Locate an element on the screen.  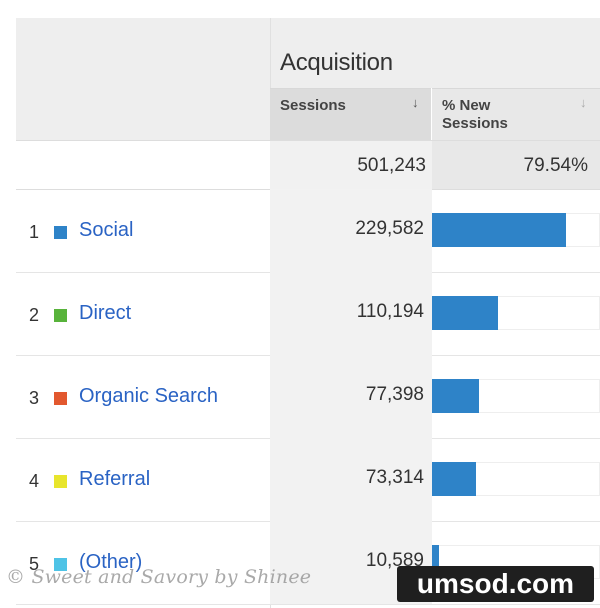
copyright-watermark: © Sweet and Savory by Shinee is located at coordinates (159, 577).